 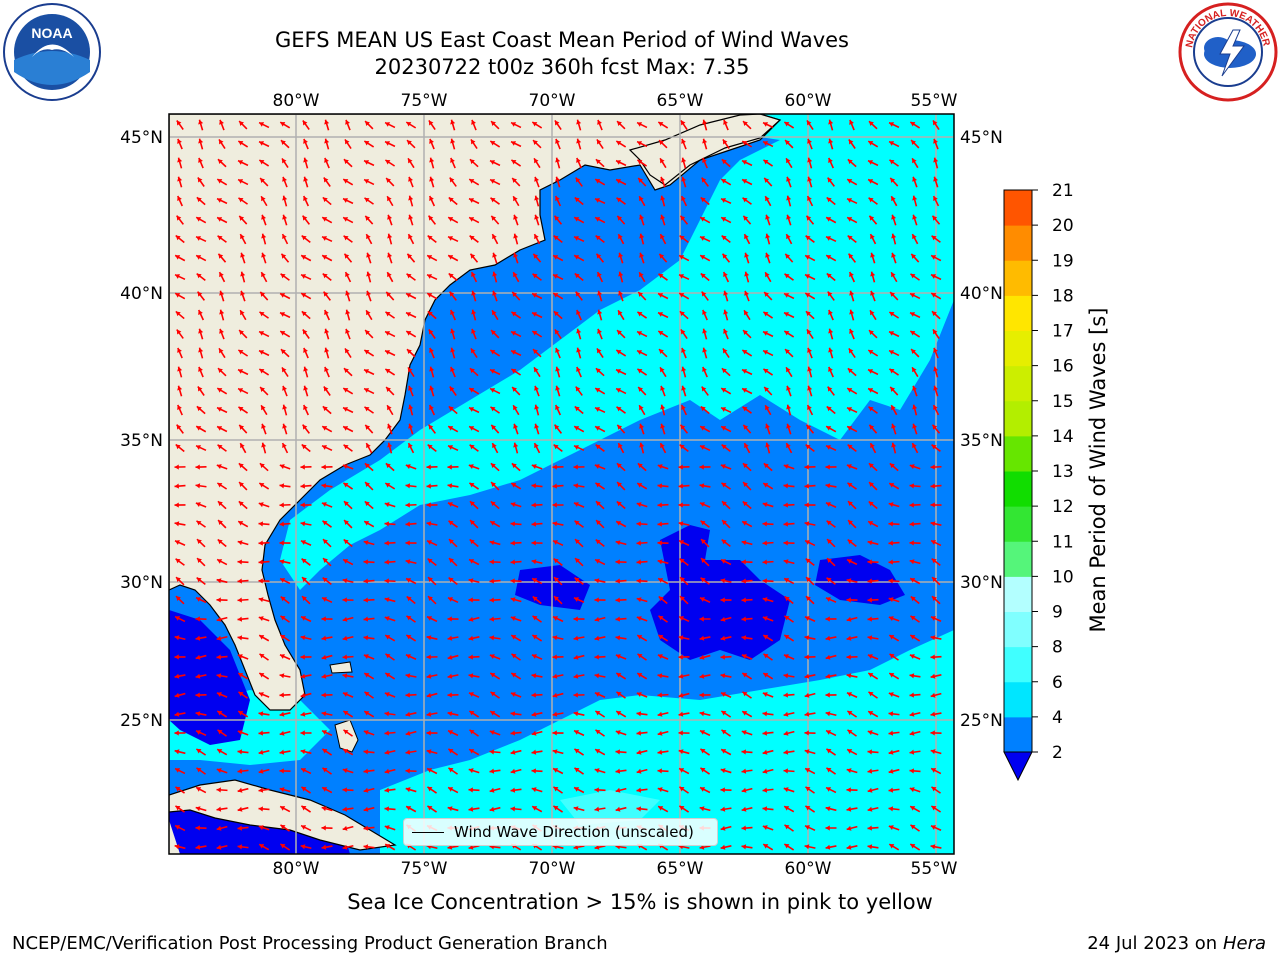 I want to click on nws-logo: NATIONAL WEATHER SERVICE, so click(x=1228, y=52).